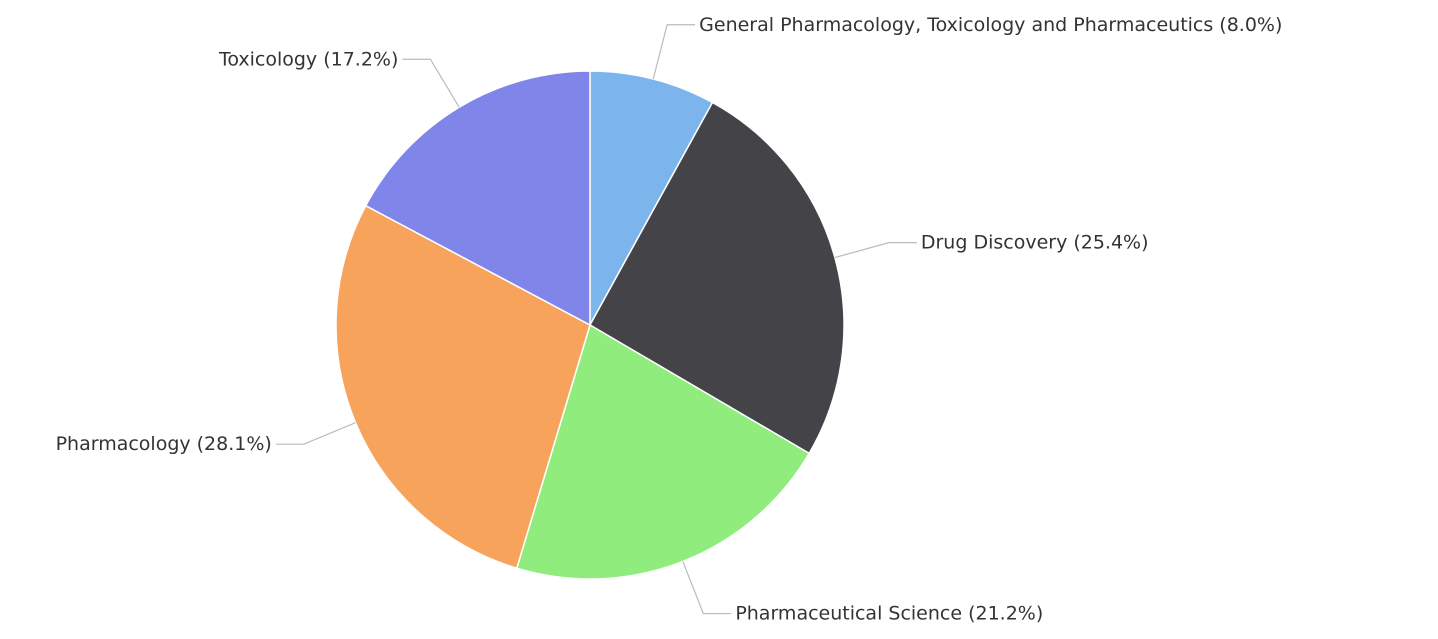  I want to click on category-name: Pharmaceutical Science, so click(848, 613).